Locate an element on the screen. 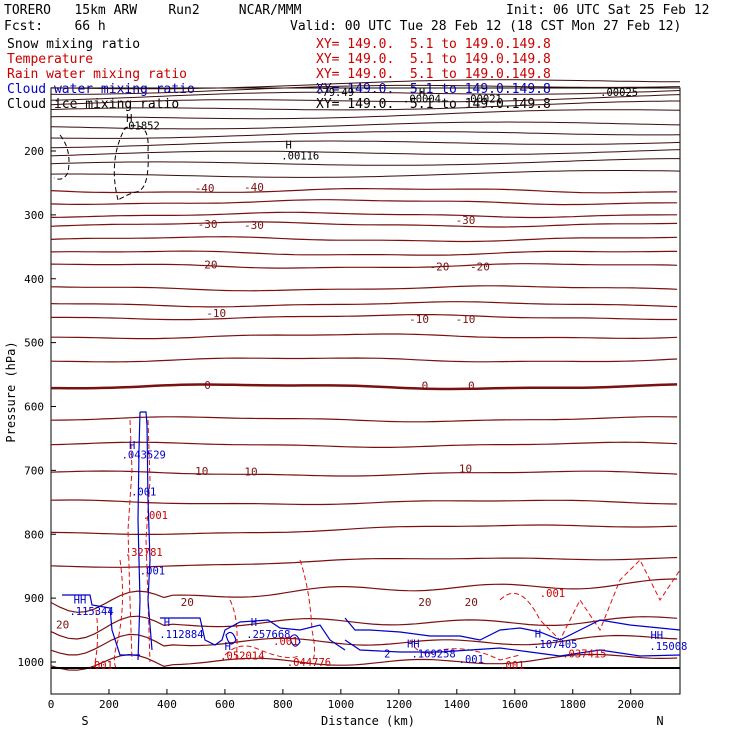 Image resolution: width=740 pixels, height=740 pixels. extremum-label: .107405 is located at coordinates (555, 645).